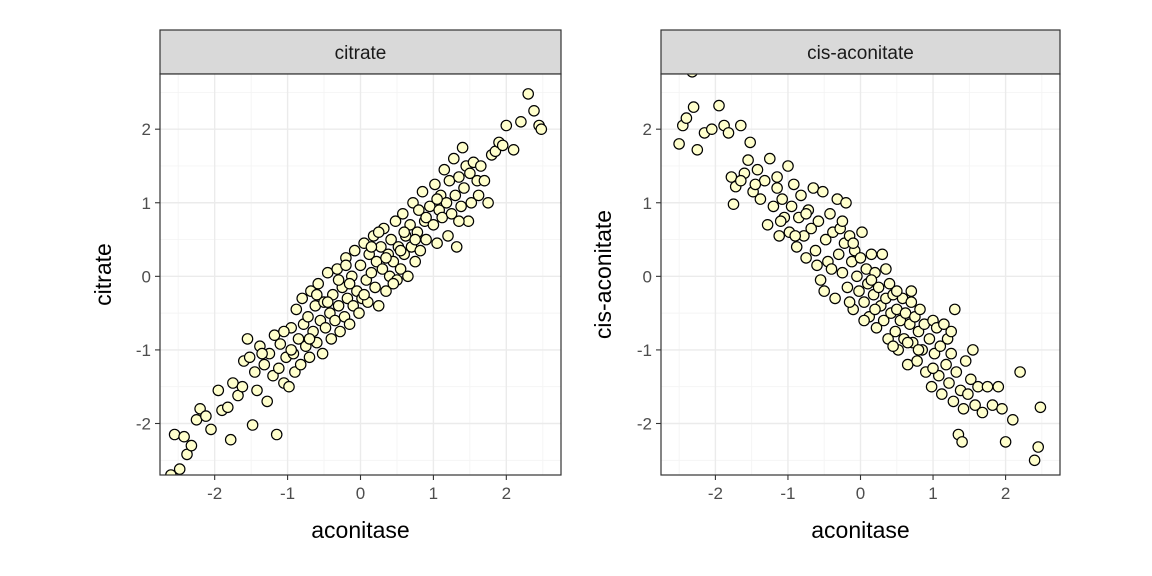  What do you see at coordinates (932, 493) in the screenshot?
I see `x-tick-label: 1` at bounding box center [932, 493].